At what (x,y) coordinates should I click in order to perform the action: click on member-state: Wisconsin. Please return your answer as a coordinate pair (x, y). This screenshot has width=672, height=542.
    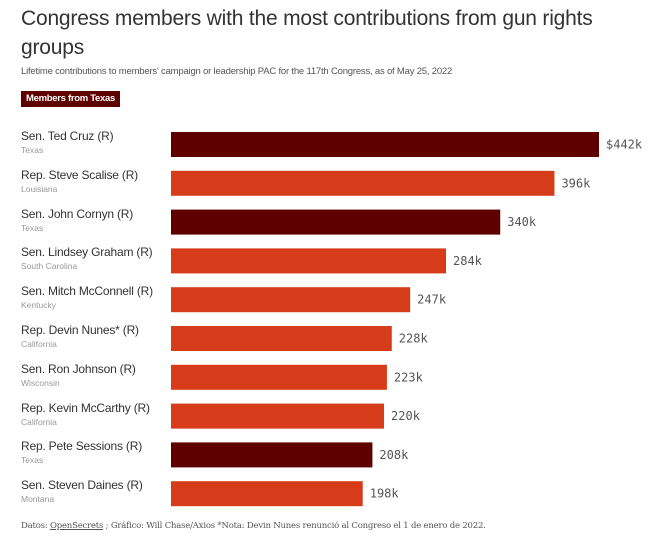
    Looking at the image, I should click on (40, 382).